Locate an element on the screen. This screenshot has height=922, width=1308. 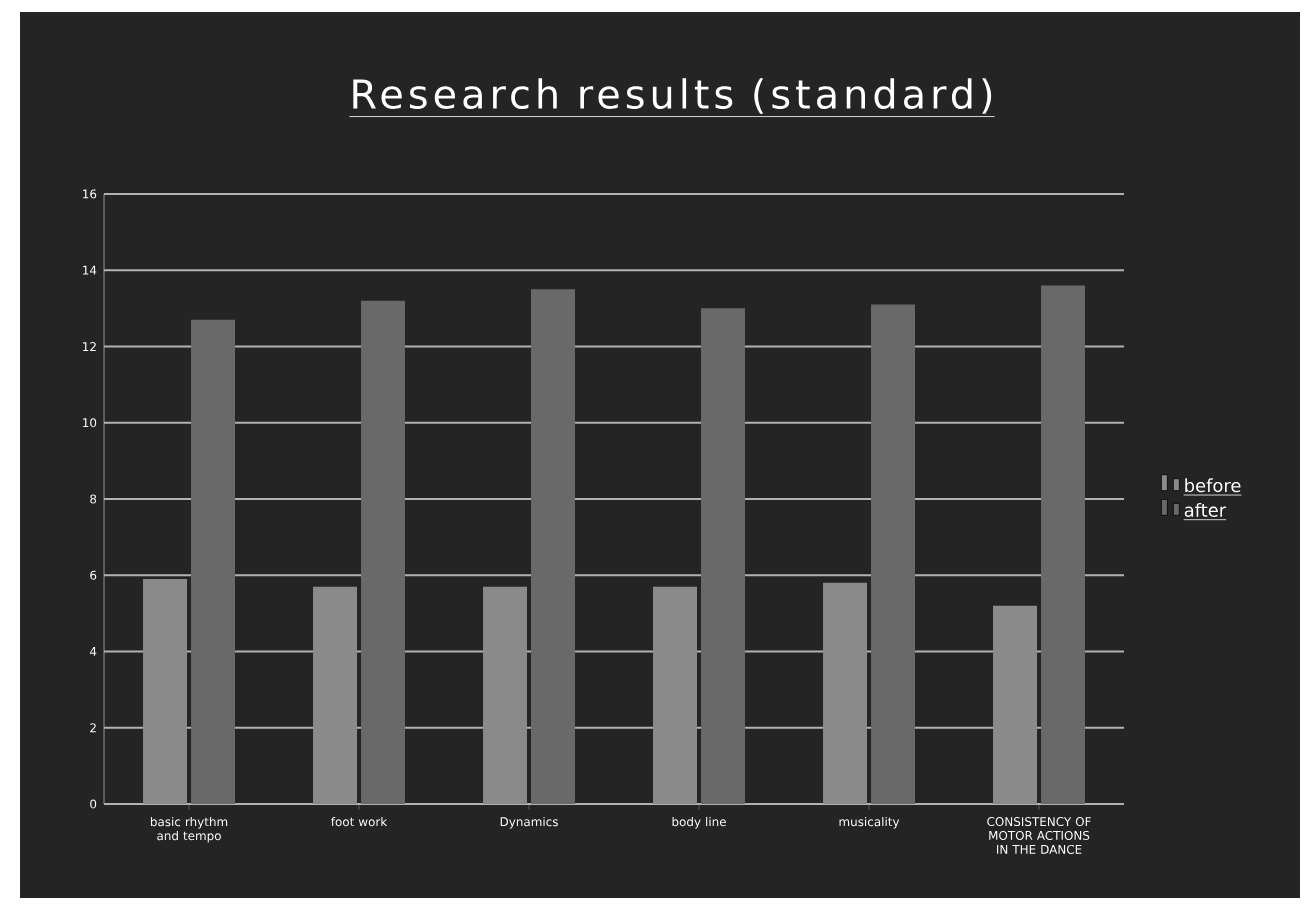
chart-title: Research results (standard) is located at coordinates (672, 96).